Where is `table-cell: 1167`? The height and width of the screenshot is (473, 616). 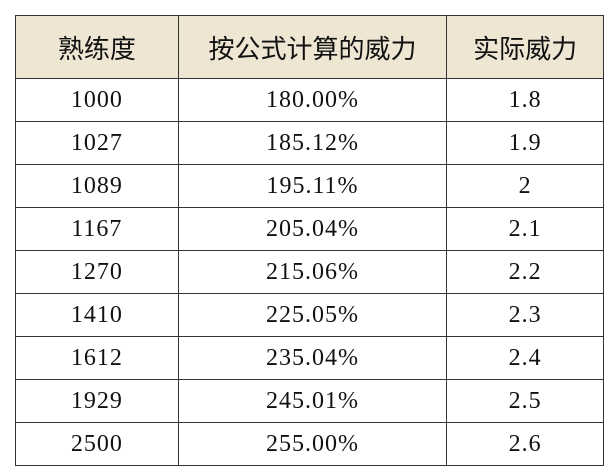 table-cell: 1167 is located at coordinates (97, 229).